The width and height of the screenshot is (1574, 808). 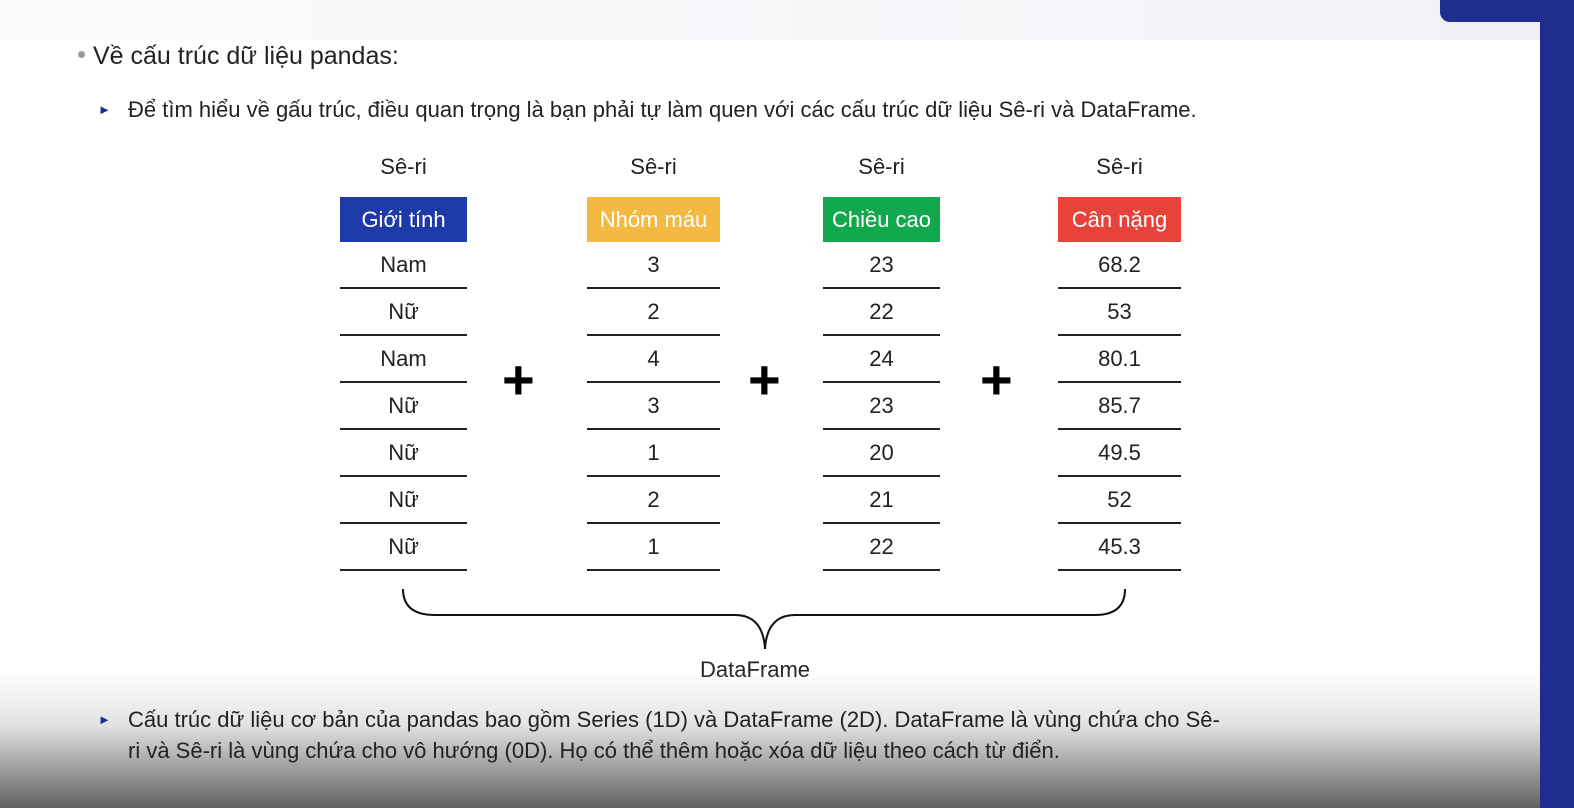 What do you see at coordinates (1557, 404) in the screenshot?
I see `right-accent-bar` at bounding box center [1557, 404].